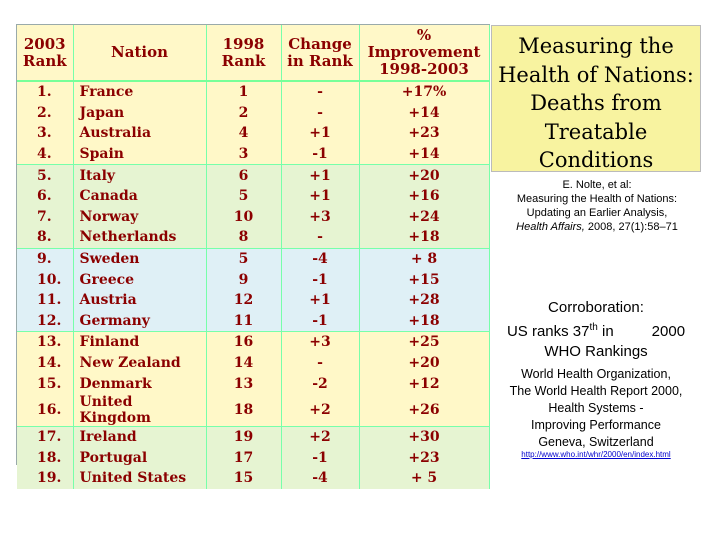  Describe the element at coordinates (140, 458) in the screenshot. I see `nation-cell: Portugal` at that location.